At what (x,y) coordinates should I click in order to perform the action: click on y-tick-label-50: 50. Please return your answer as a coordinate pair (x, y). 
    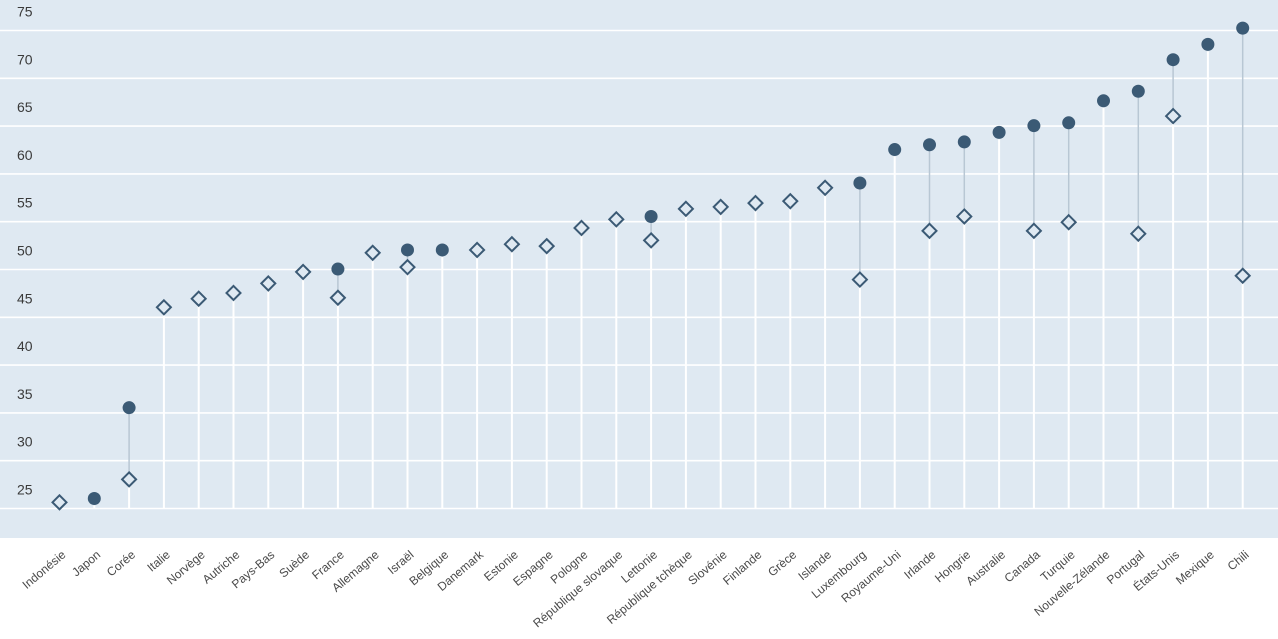
    Looking at the image, I should click on (25, 251).